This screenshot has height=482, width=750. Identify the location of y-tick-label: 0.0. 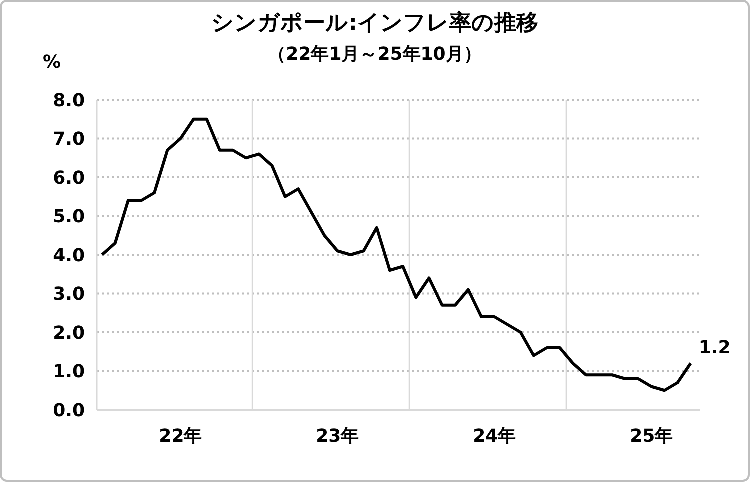
(69, 411).